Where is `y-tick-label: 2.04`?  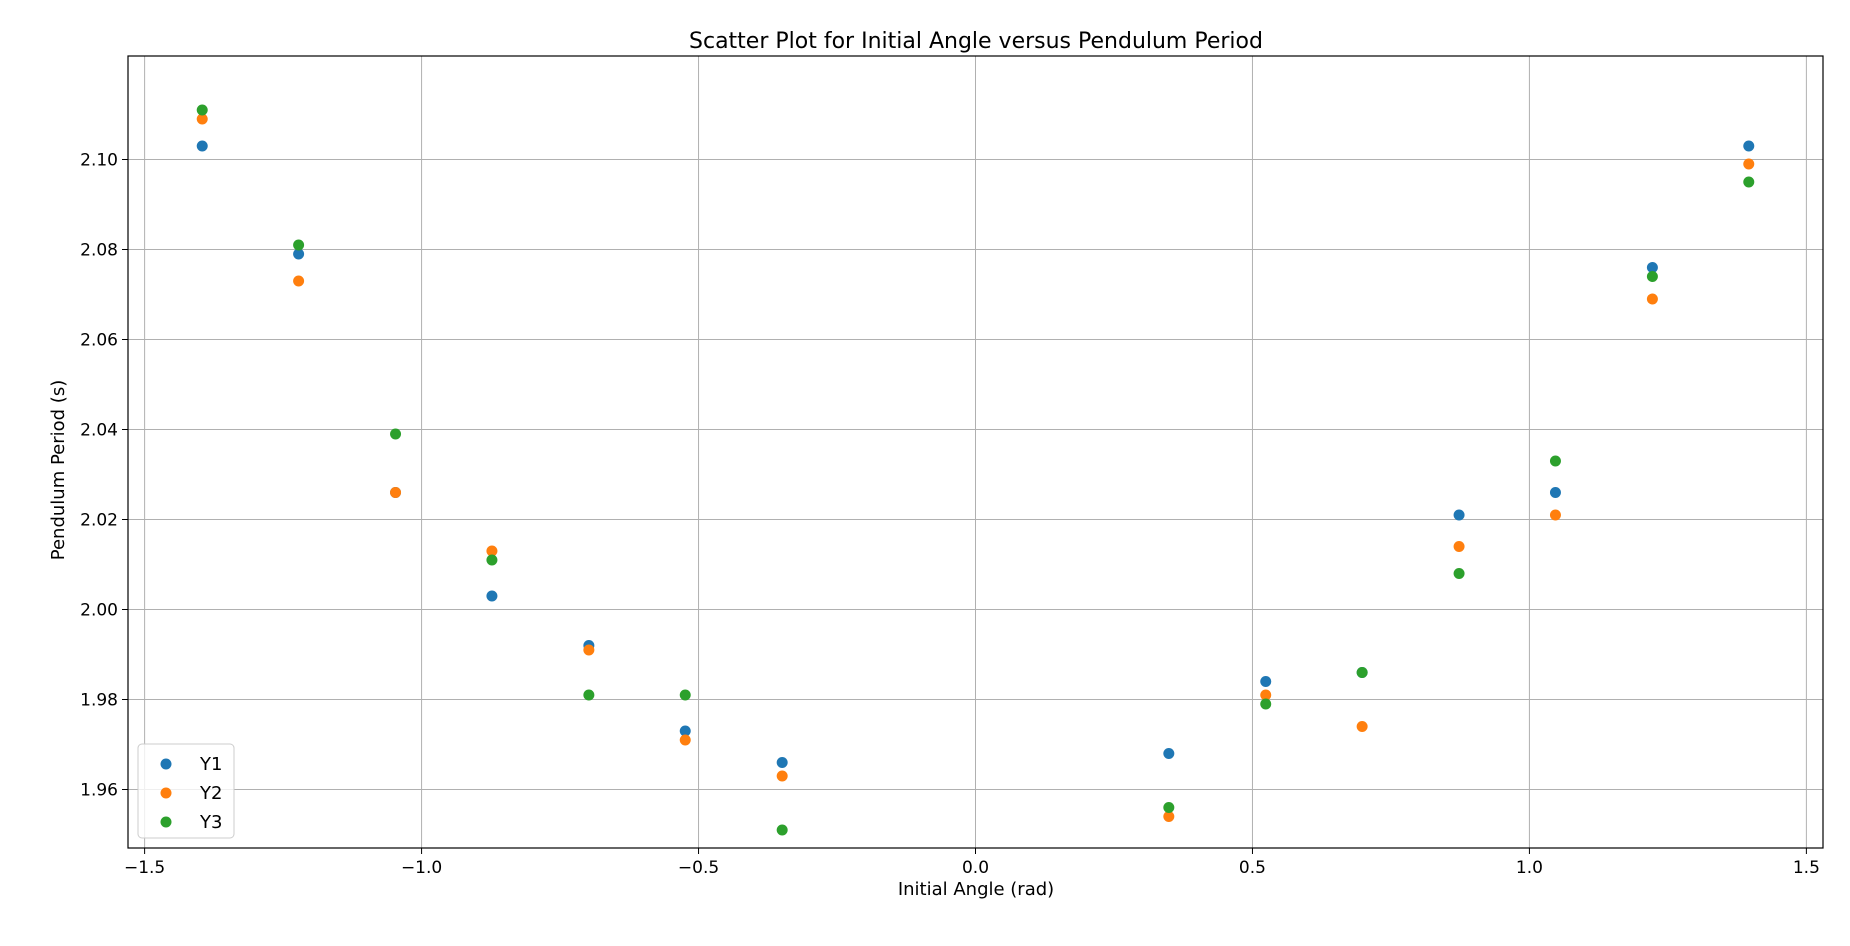 y-tick-label: 2.04 is located at coordinates (99, 431).